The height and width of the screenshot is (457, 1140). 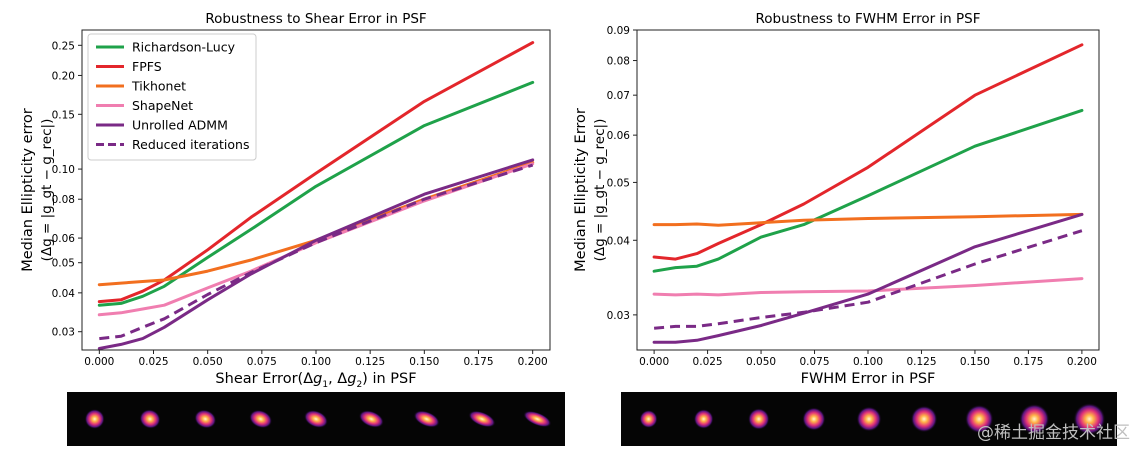 What do you see at coordinates (158, 86) in the screenshot?
I see `legend-label: Tikhonet` at bounding box center [158, 86].